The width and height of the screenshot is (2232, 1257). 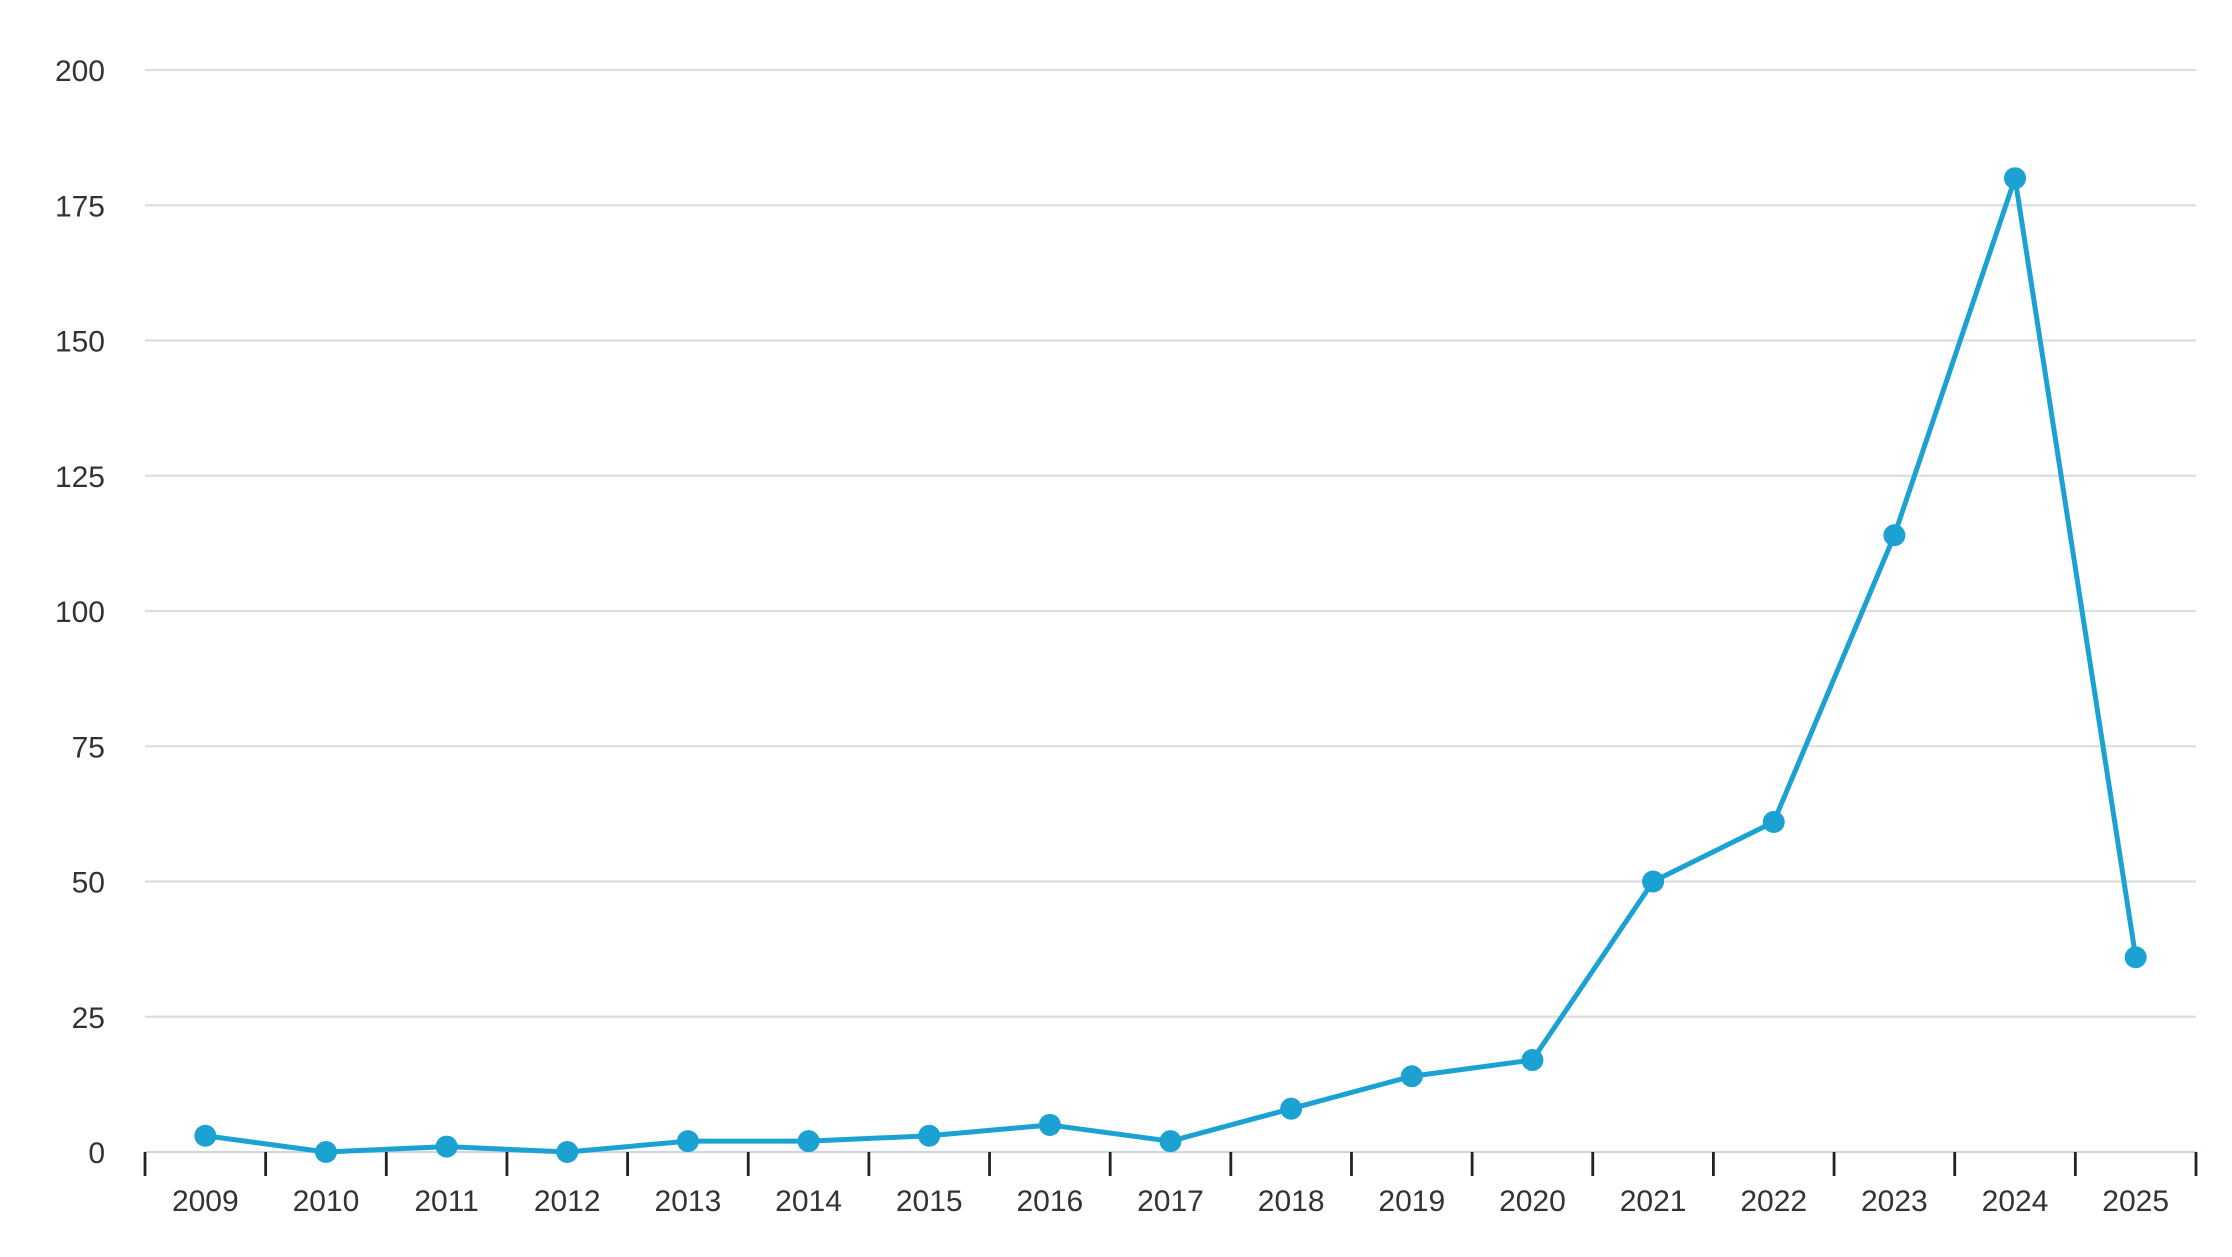 What do you see at coordinates (88, 747) in the screenshot?
I see `y-tick-label-75: 75` at bounding box center [88, 747].